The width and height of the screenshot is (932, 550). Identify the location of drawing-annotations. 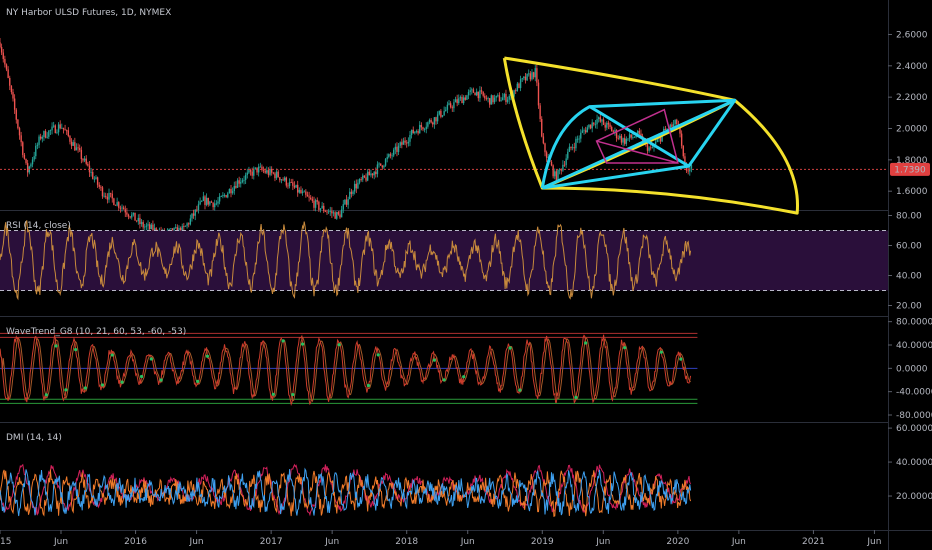
(650, 135).